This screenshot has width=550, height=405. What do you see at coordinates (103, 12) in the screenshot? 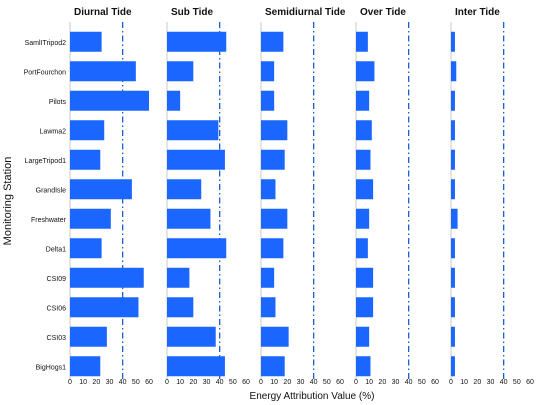
I see `panel-title: Diurnal Tide` at bounding box center [103, 12].